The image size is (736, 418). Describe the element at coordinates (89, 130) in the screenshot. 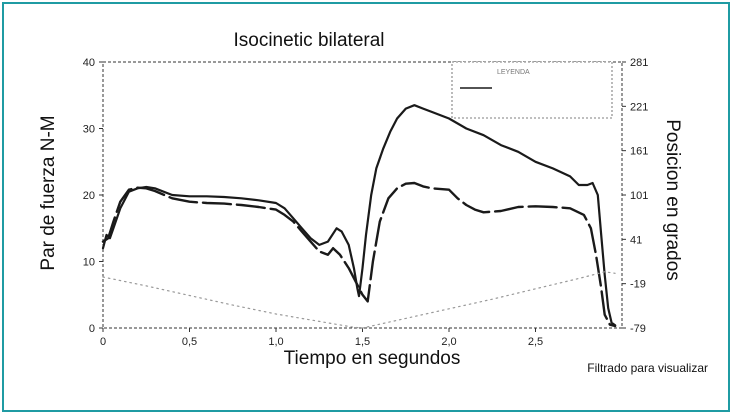

I see `y-tick-label: 30` at that location.